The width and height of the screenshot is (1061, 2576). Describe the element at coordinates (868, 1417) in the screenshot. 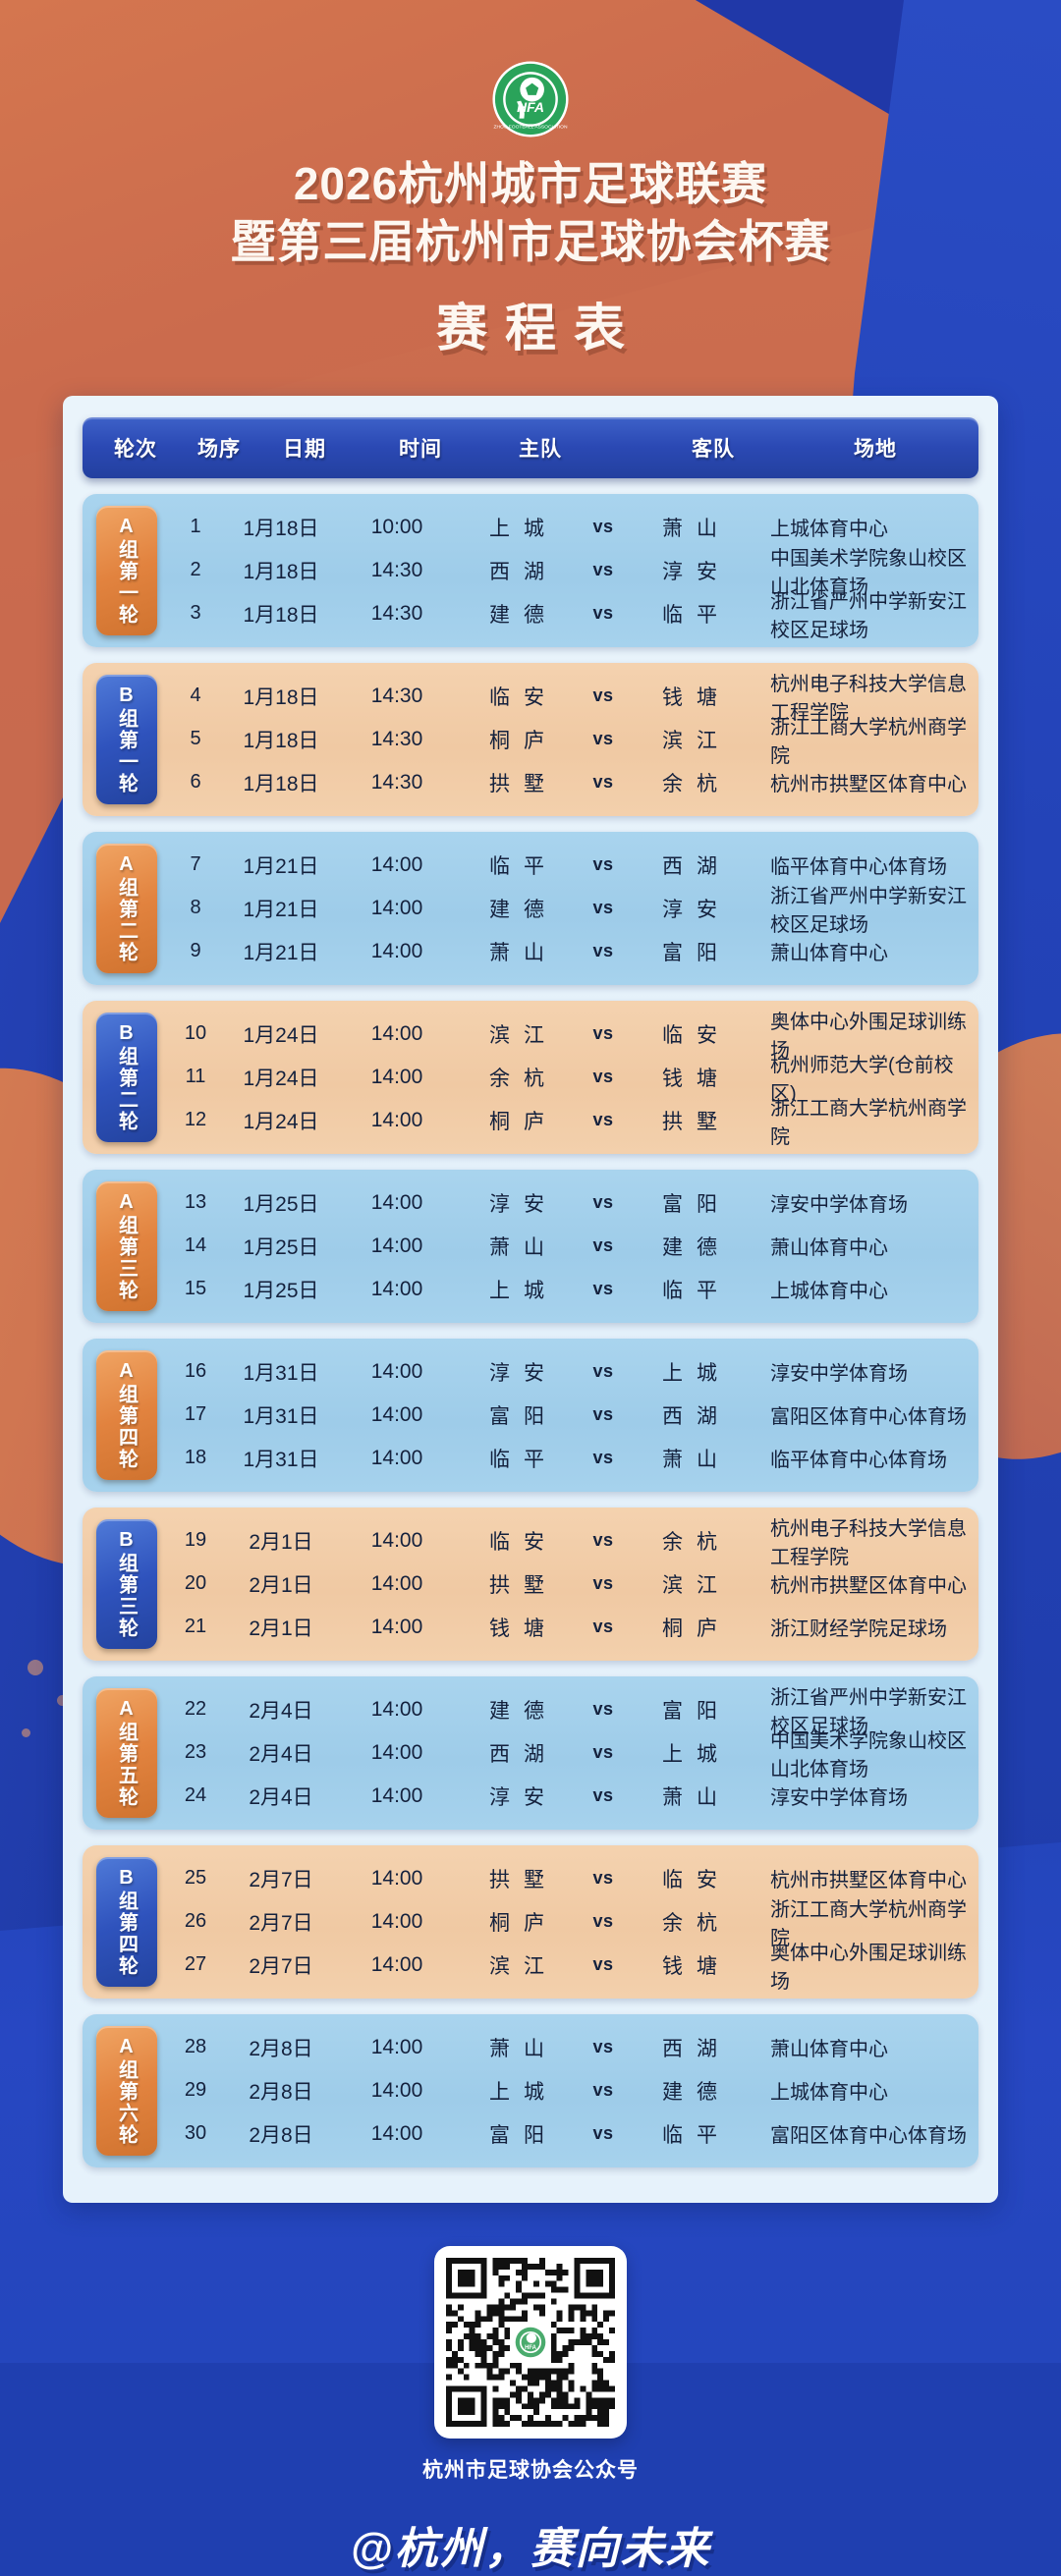

I see `venue-cell: 富阳区体育中心体育场` at that location.